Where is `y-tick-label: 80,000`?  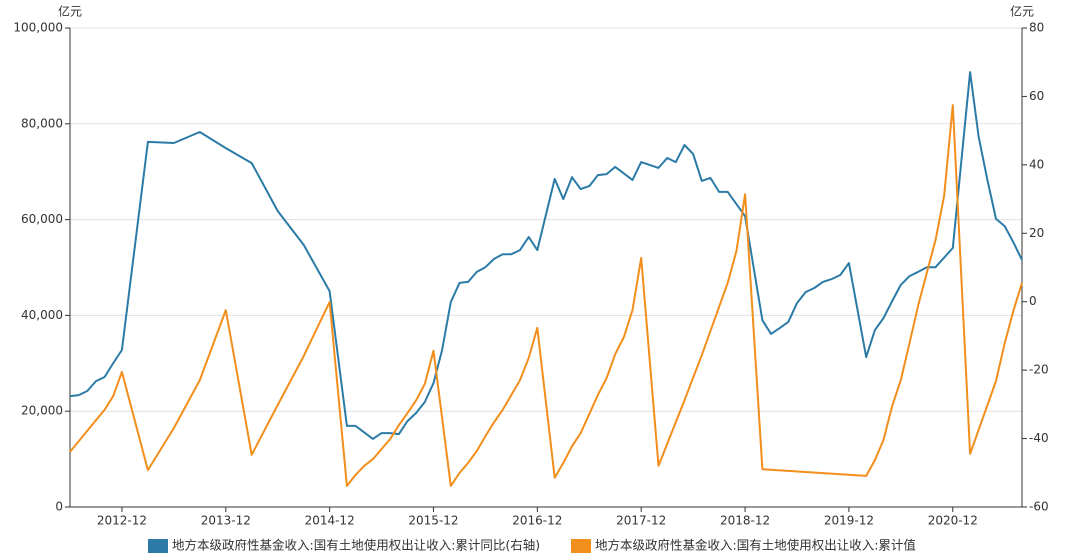
y-tick-label: 80,000 is located at coordinates (42, 123).